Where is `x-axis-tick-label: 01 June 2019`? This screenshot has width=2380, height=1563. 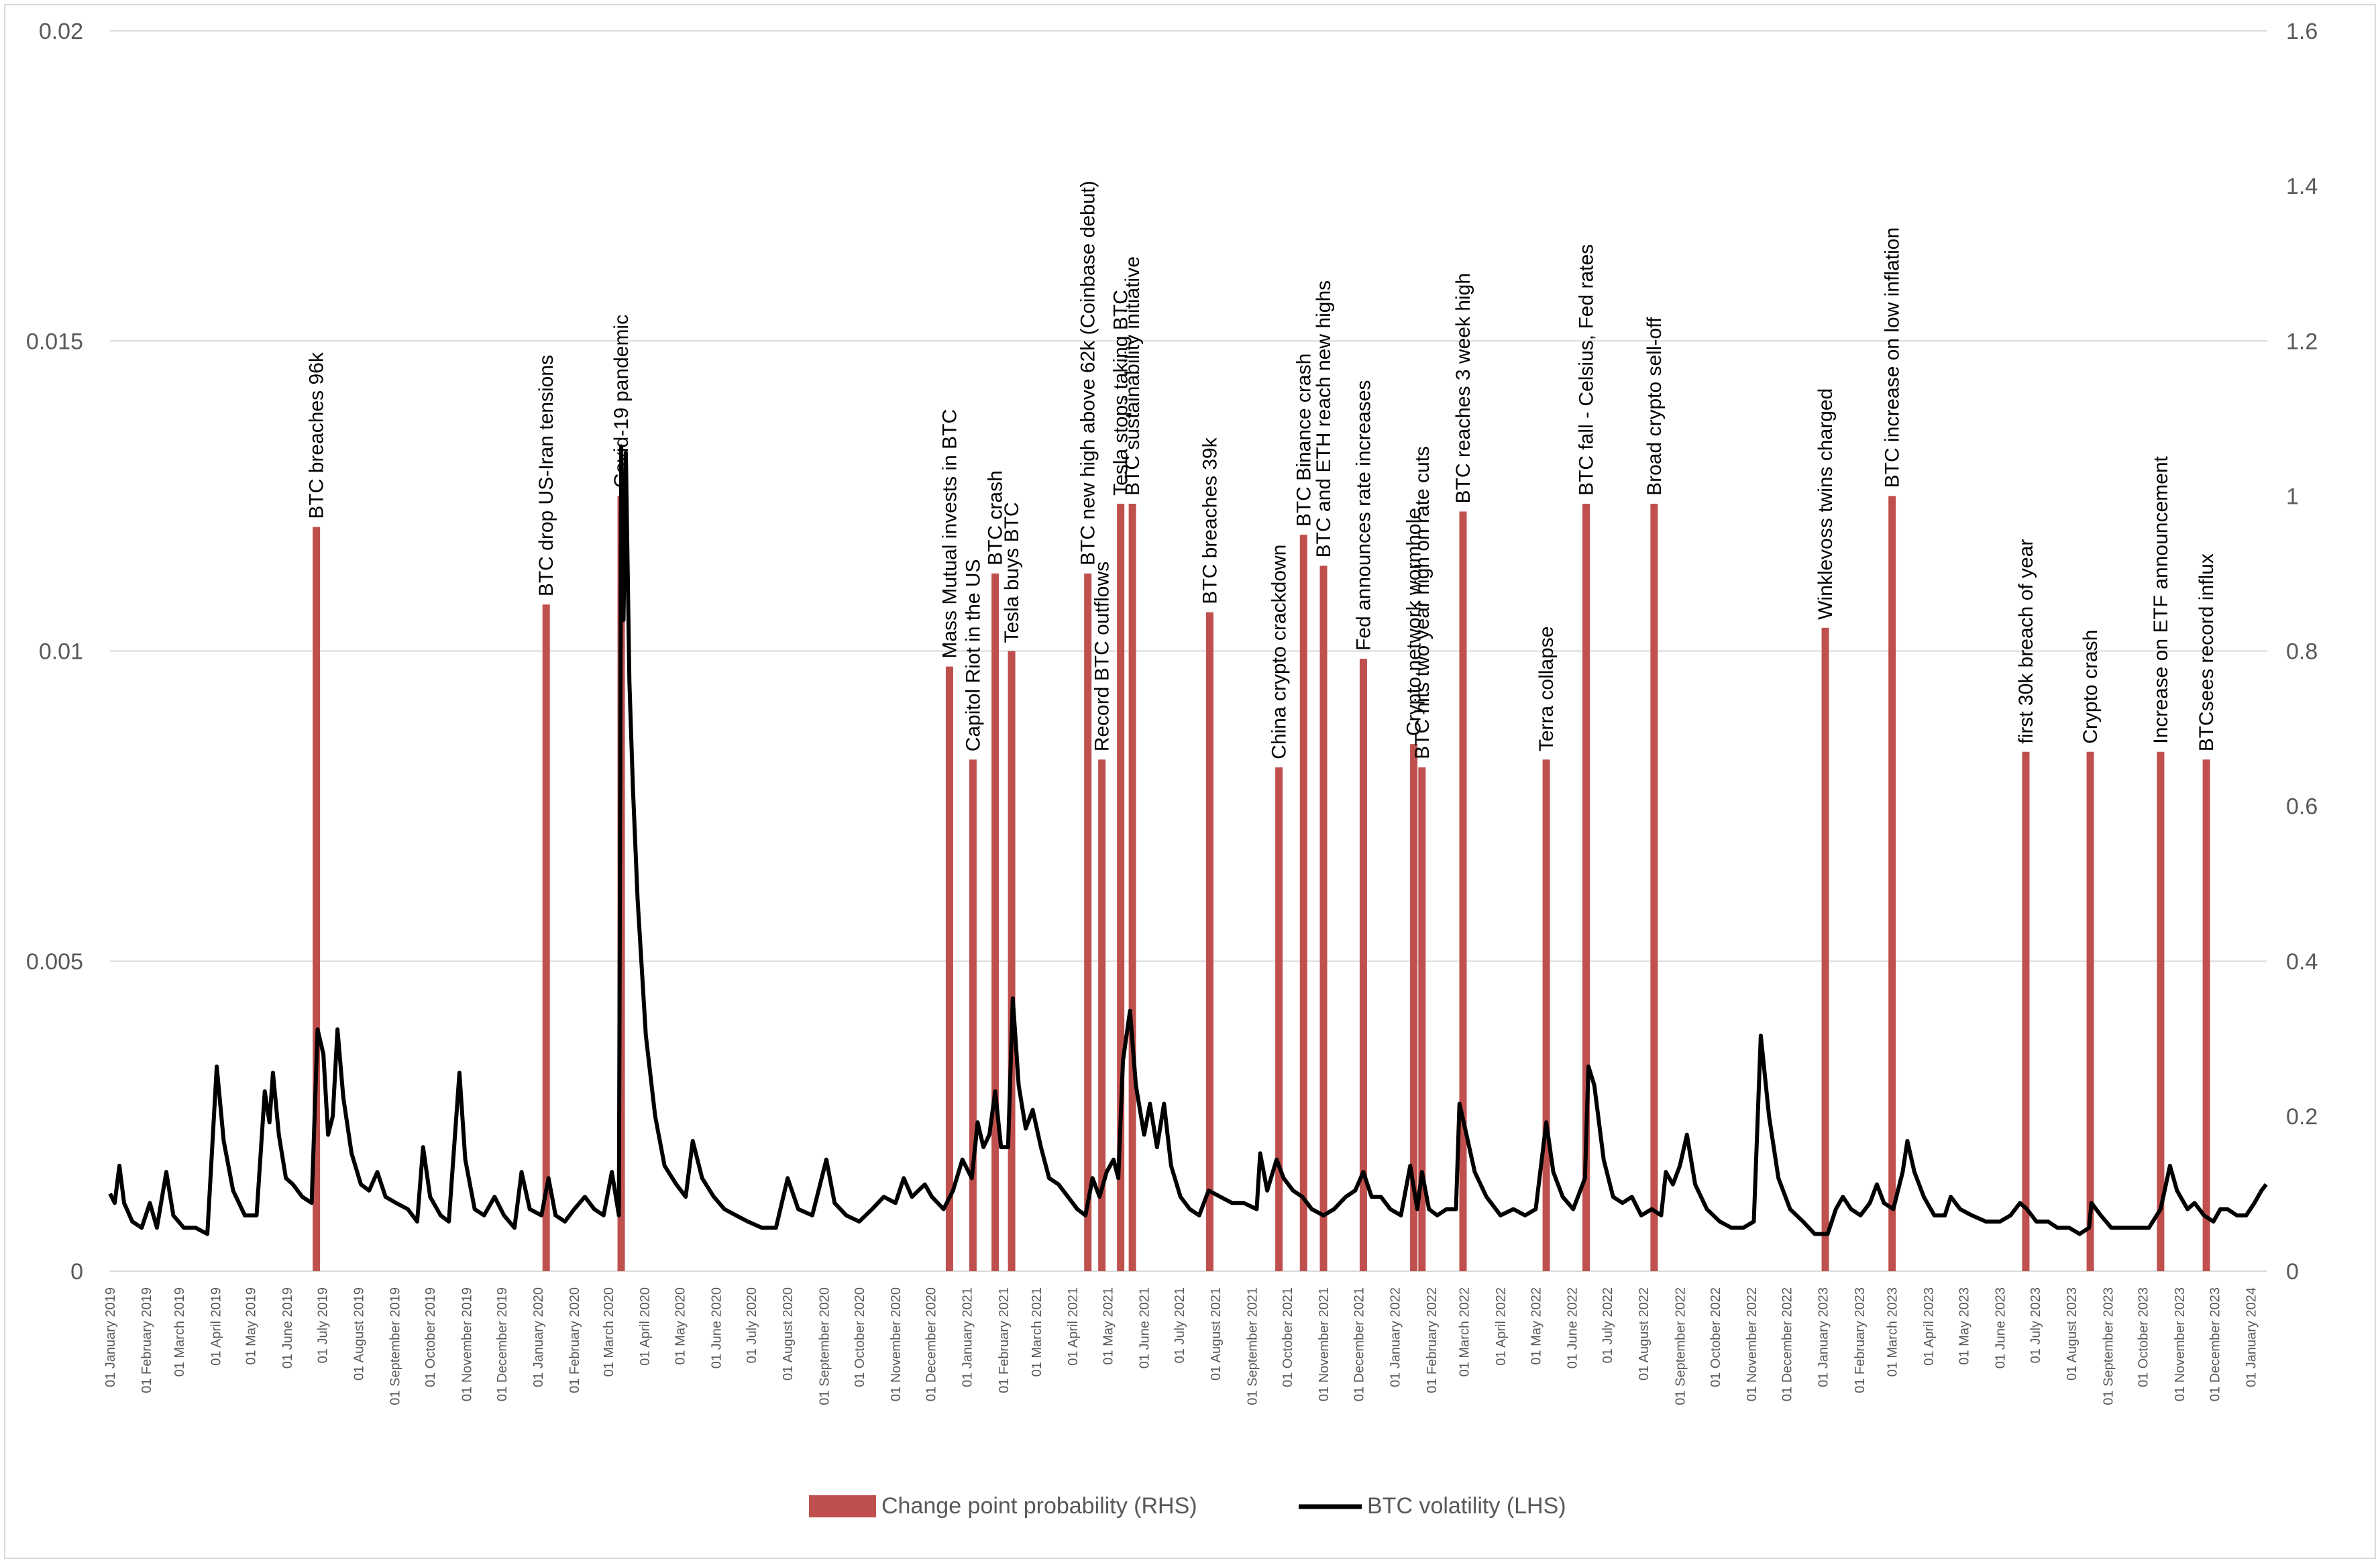
x-axis-tick-label: 01 June 2019 is located at coordinates (287, 1327).